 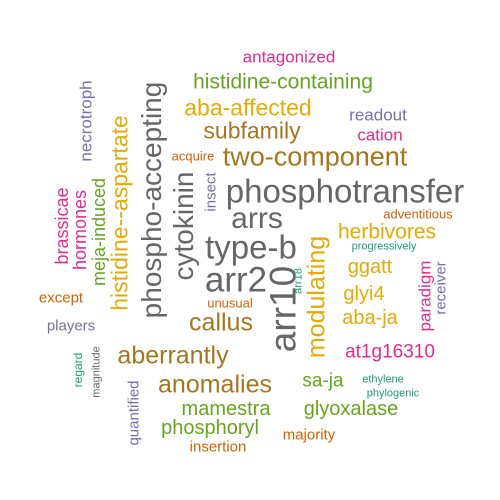 I want to click on word-cation: cation, so click(x=380, y=135).